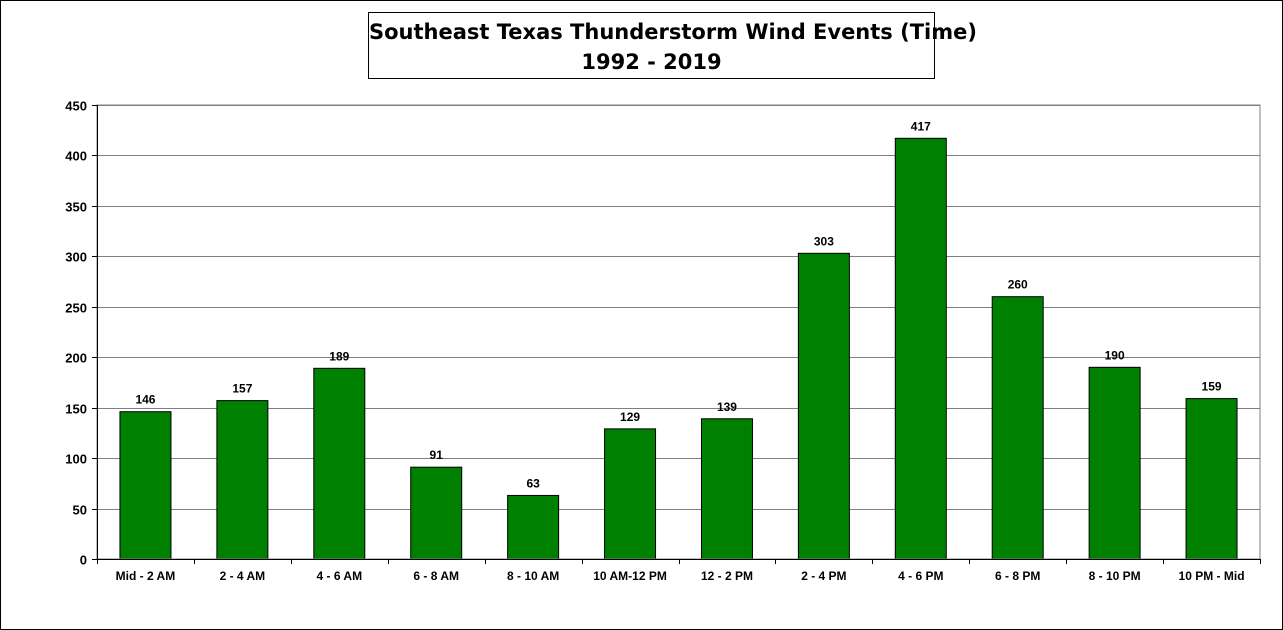 The height and width of the screenshot is (630, 1283). Describe the element at coordinates (76, 358) in the screenshot. I see `y-tick-label: 200` at that location.